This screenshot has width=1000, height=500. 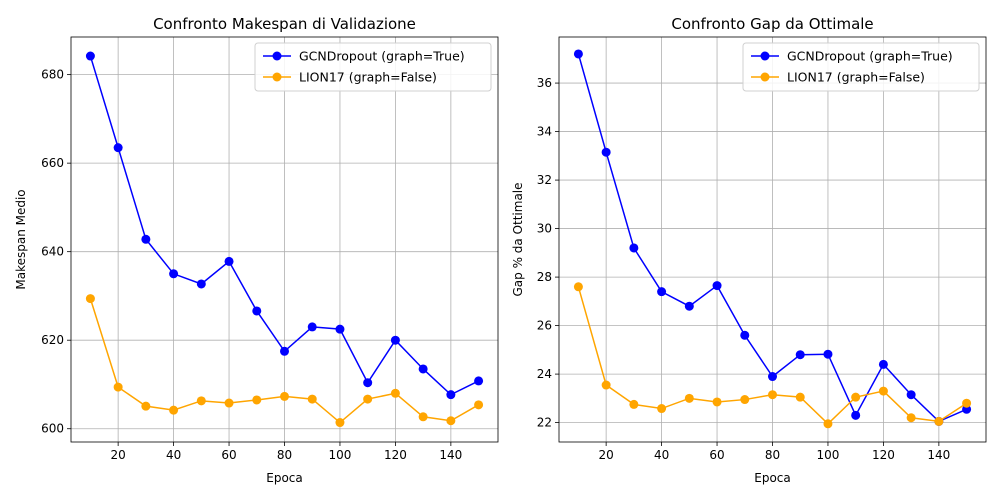 I want to click on x-tick-label: 80, so click(x=772, y=455).